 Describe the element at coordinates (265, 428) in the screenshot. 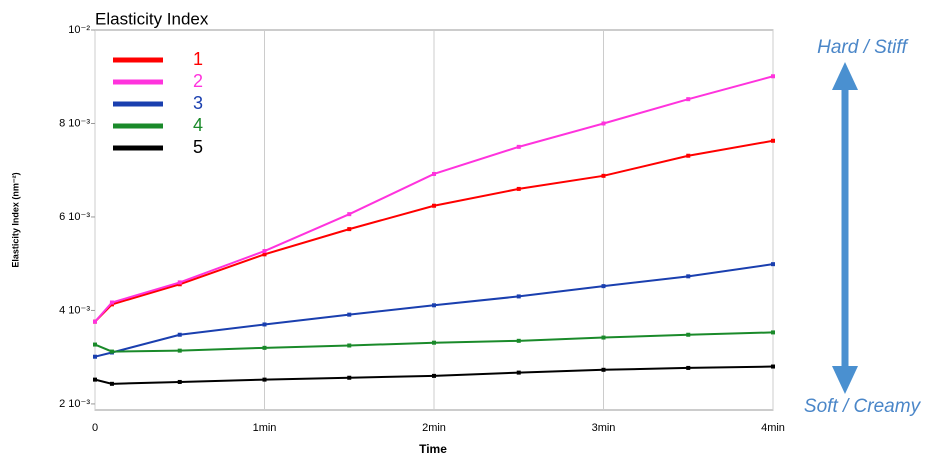

I see `x-tick-label: 1min` at that location.